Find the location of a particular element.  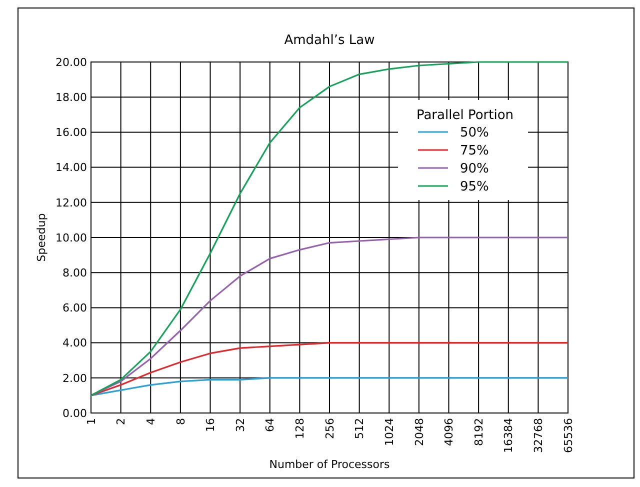

x-tick-label: 65536 is located at coordinates (568, 435).